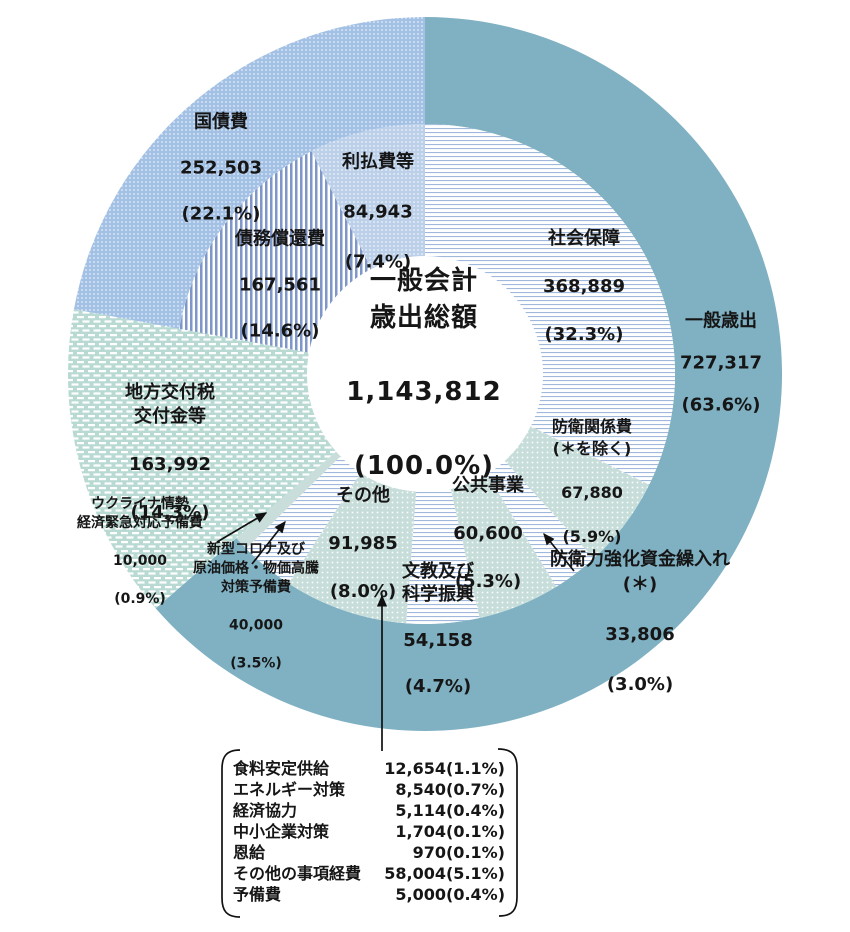 The image size is (850, 932). What do you see at coordinates (280, 285) in the screenshot?
I see `label-saimu-shokan: 債務償還費 167,561 (14.6%)` at bounding box center [280, 285].